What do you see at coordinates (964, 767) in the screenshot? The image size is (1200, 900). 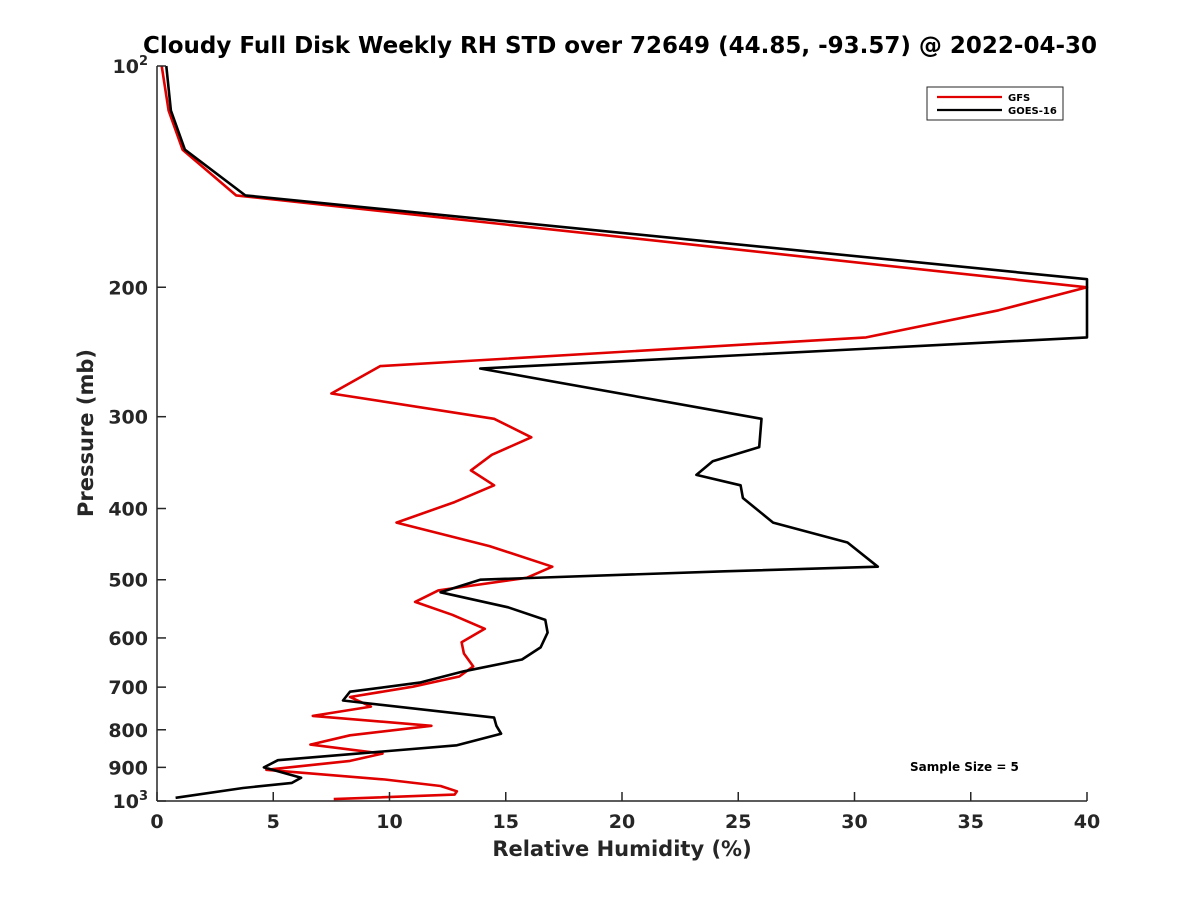 I see `sample-size-annotation: Sample Size = 5` at bounding box center [964, 767].